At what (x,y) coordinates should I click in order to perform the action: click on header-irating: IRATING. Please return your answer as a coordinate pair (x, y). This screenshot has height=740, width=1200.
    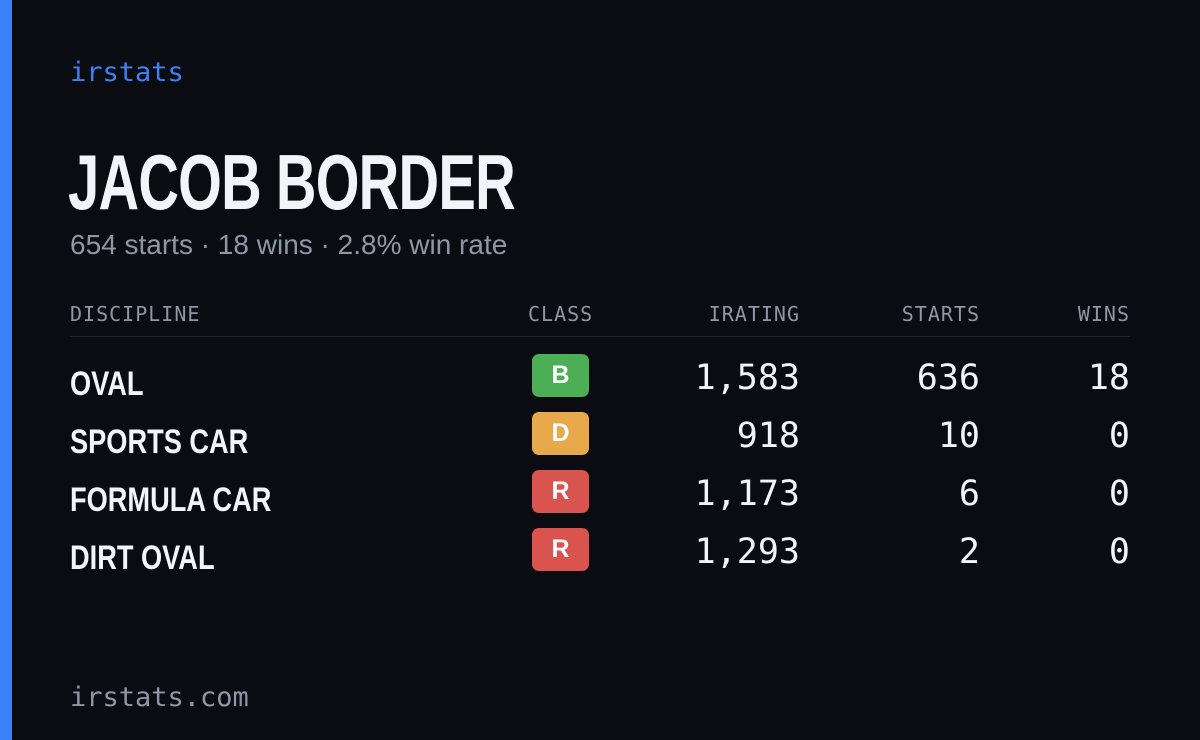
    Looking at the image, I should click on (754, 314).